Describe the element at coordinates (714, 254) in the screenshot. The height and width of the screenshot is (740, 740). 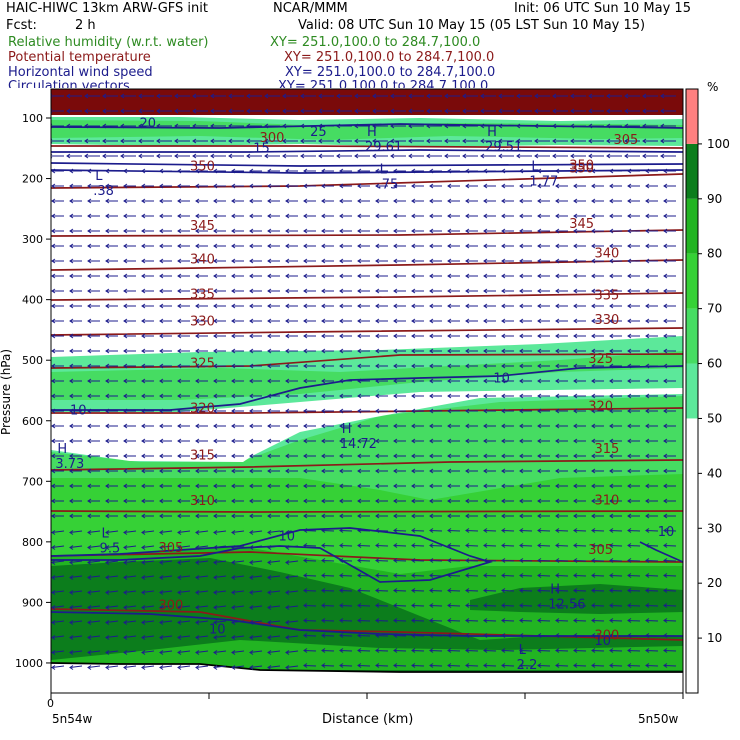
I see `colorbar-tick-label: 80` at that location.